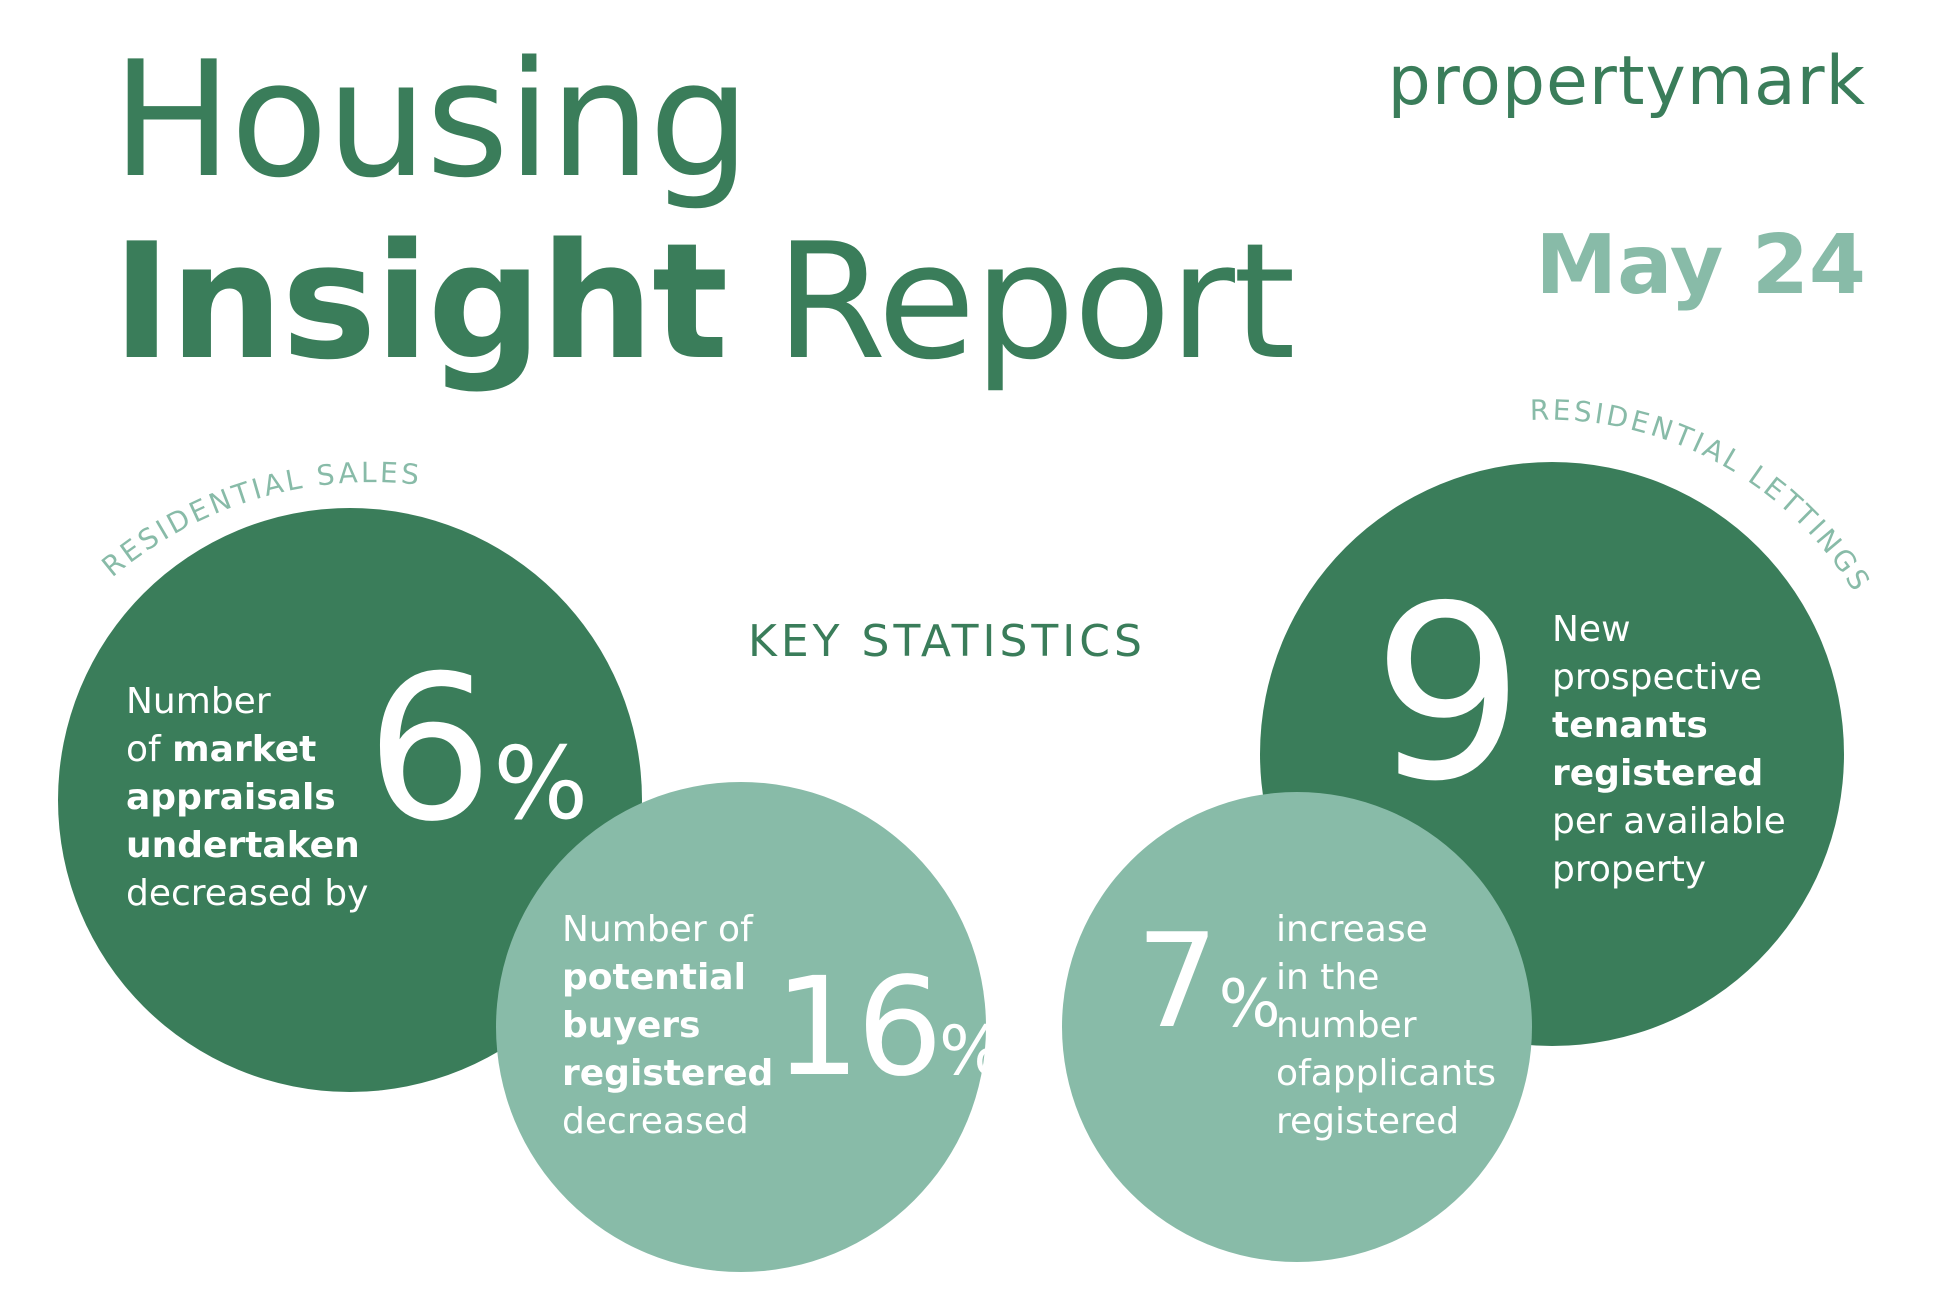  Describe the element at coordinates (431, 119) in the screenshot. I see `report-title-line-1: Housing` at that location.